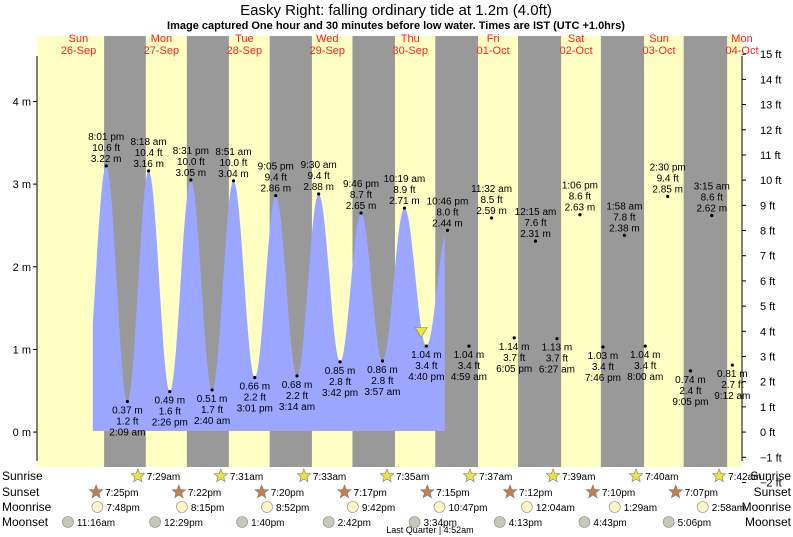 The height and width of the screenshot is (537, 793). What do you see at coordinates (297, 385) in the screenshot?
I see `tide-m-label: 0.68 m` at bounding box center [297, 385].